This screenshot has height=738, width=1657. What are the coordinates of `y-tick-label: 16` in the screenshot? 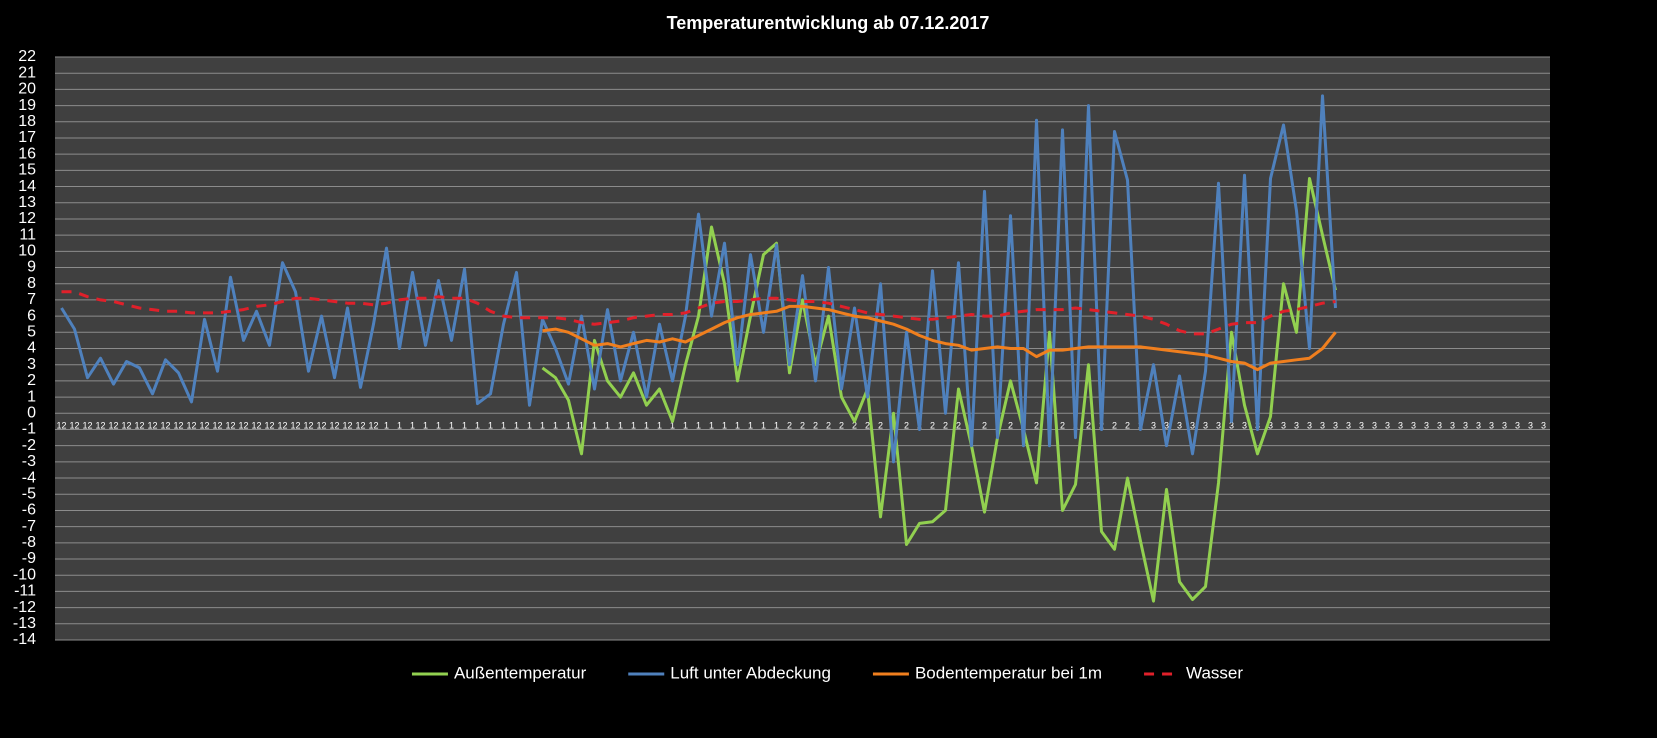 It's located at (27, 153).